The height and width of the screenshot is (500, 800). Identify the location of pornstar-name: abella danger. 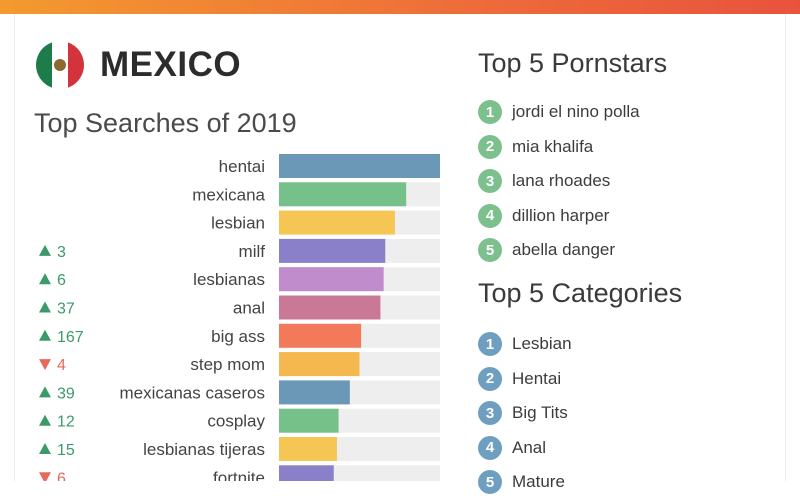
(564, 250).